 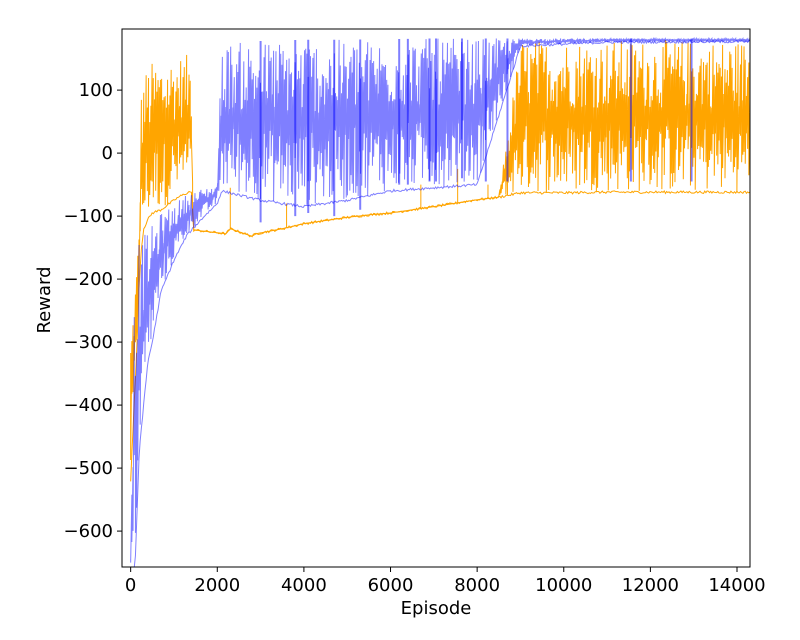 I want to click on x-axis-label: Episode, so click(x=436, y=608).